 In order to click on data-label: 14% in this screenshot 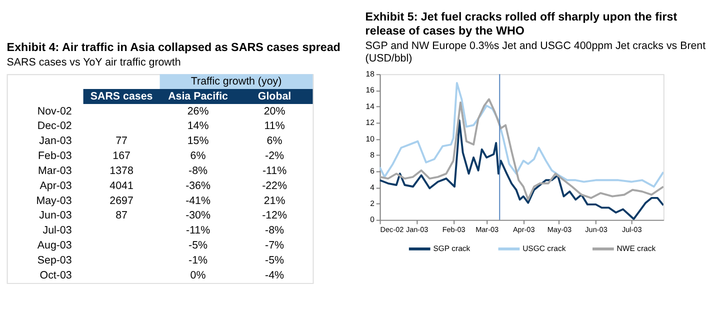, I will do `click(198, 126)`.